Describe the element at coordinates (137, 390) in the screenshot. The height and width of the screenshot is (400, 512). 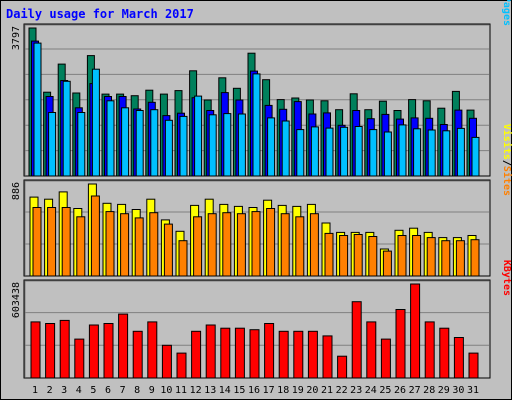
I see `x-tick-label: 8` at that location.